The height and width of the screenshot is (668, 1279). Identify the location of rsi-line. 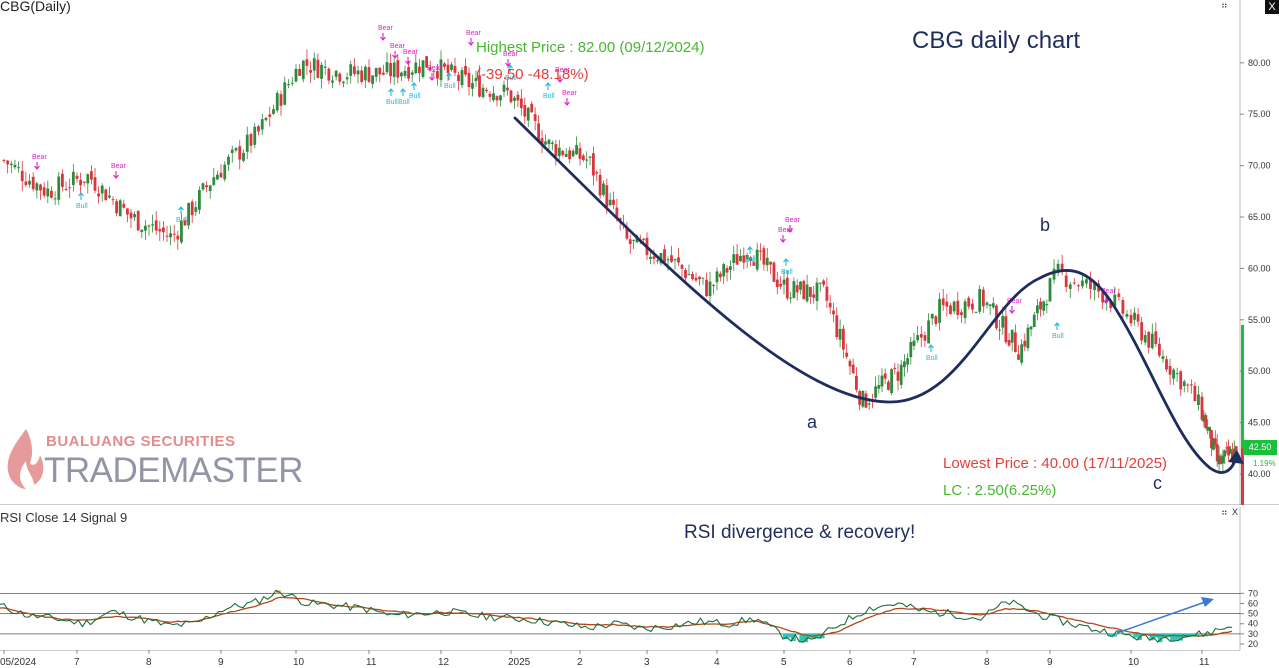
(616, 616).